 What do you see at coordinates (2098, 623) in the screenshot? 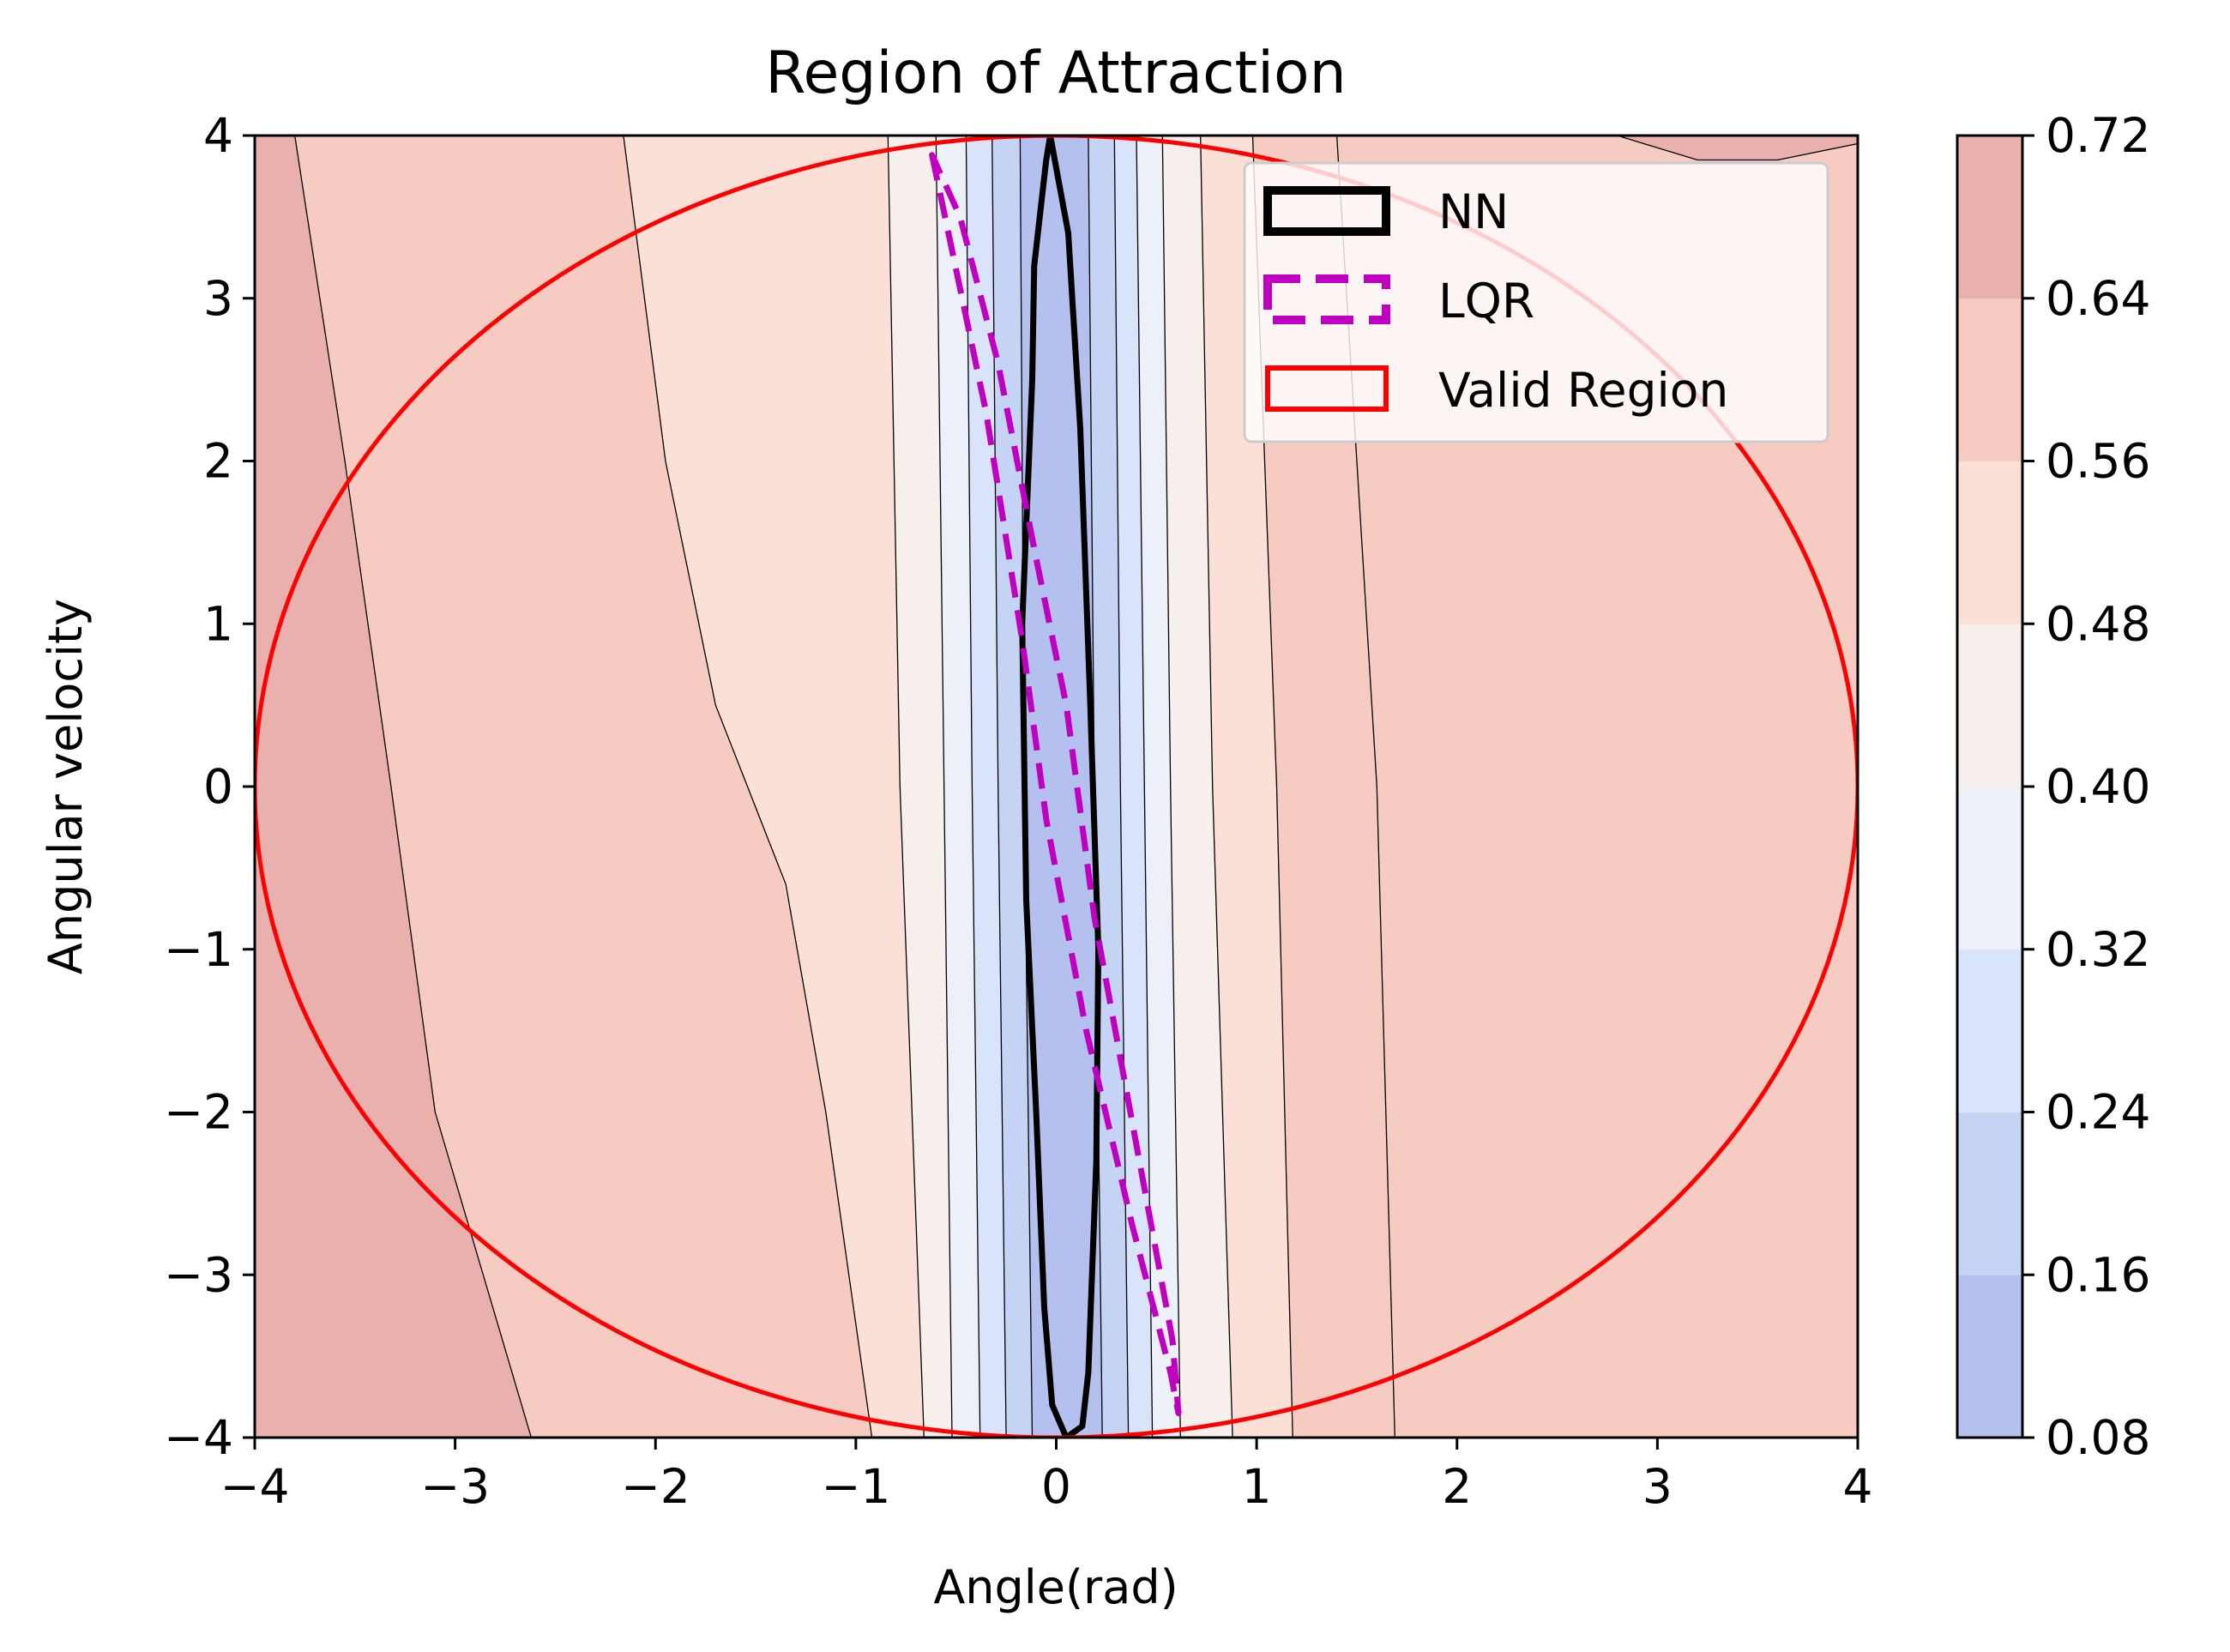
I see `colorbar-tick-label: 0.48` at bounding box center [2098, 623].